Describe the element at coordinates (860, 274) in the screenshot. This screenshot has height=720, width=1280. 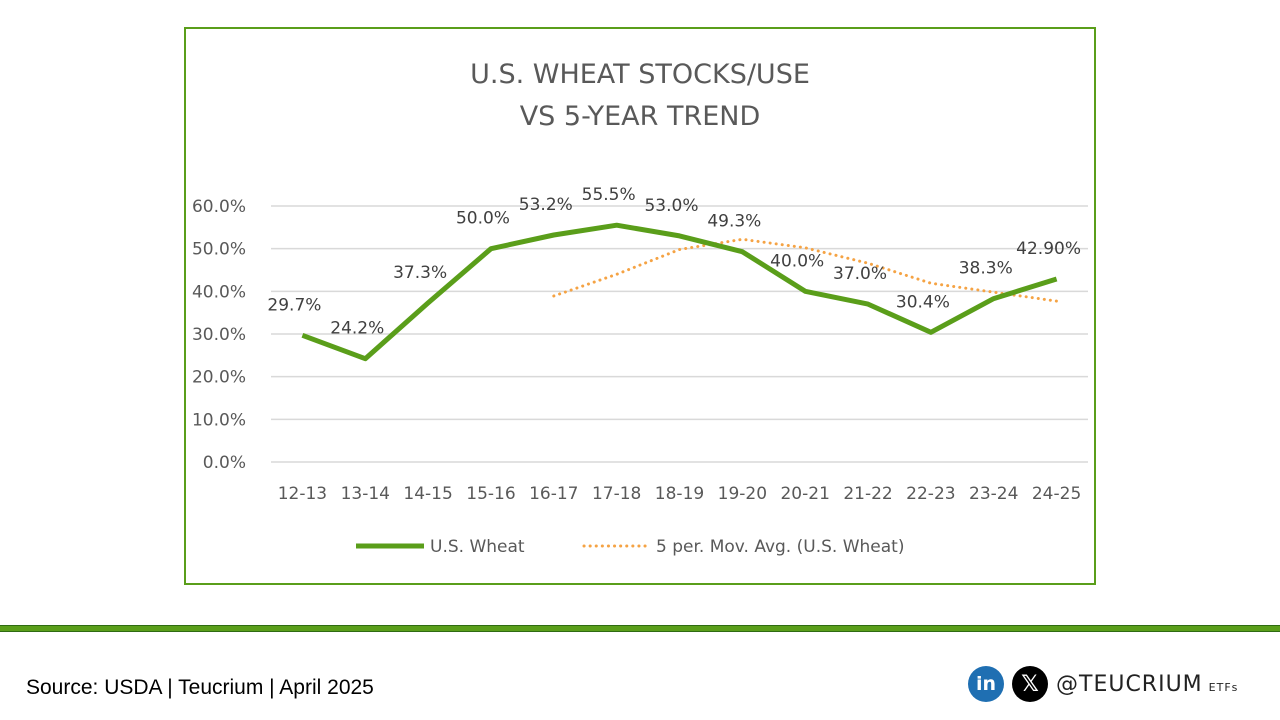
I see `data-label: 37.0%` at that location.